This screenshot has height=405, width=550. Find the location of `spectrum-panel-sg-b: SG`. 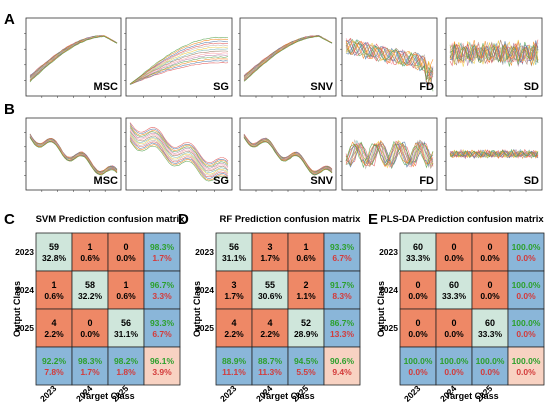

spectrum-panel-sg-b: SG is located at coordinates (178, 154).